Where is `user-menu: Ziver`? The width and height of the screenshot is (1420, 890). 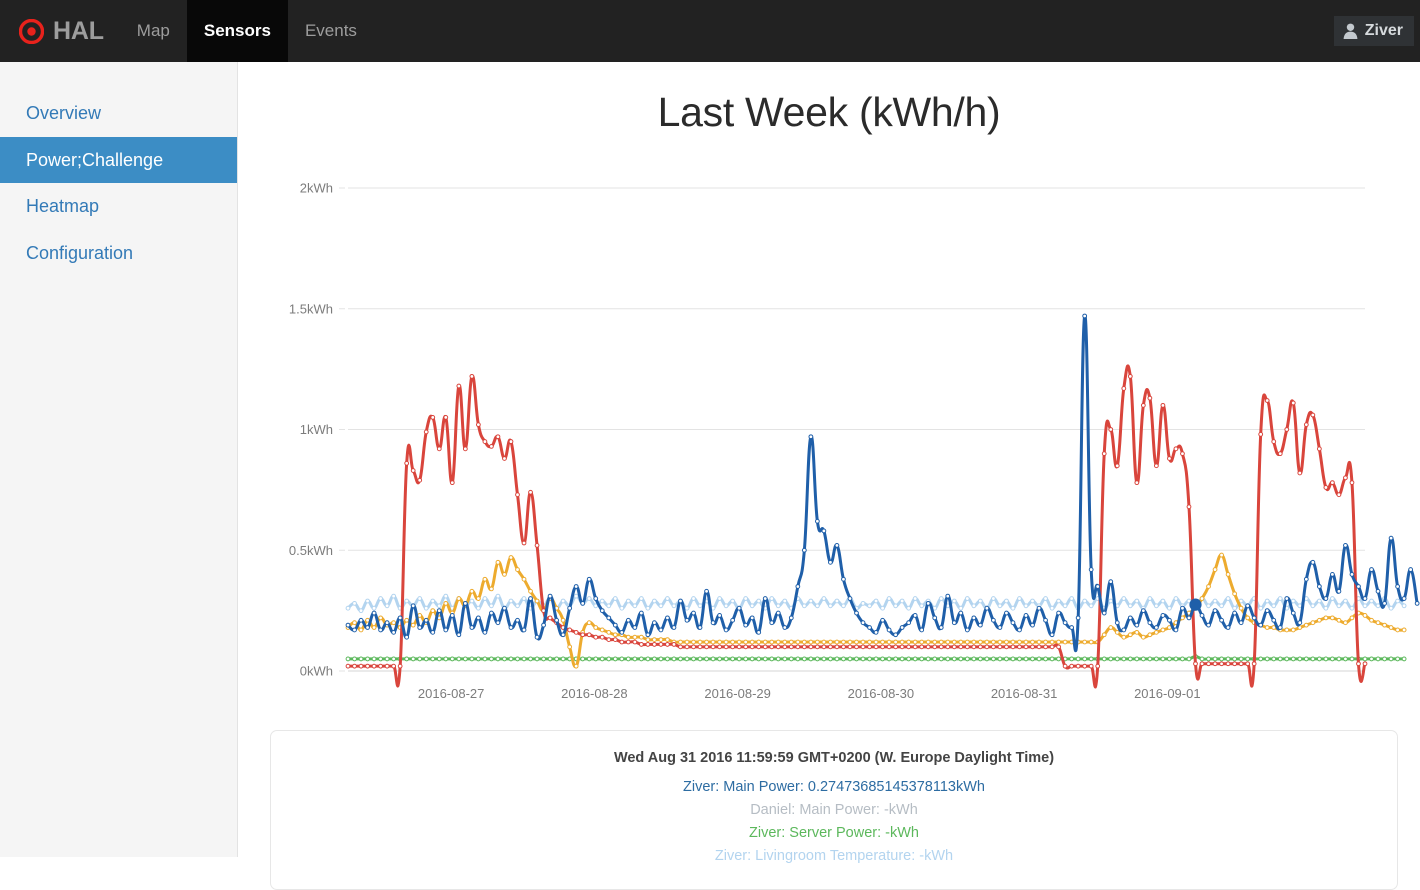 user-menu: Ziver is located at coordinates (1373, 31).